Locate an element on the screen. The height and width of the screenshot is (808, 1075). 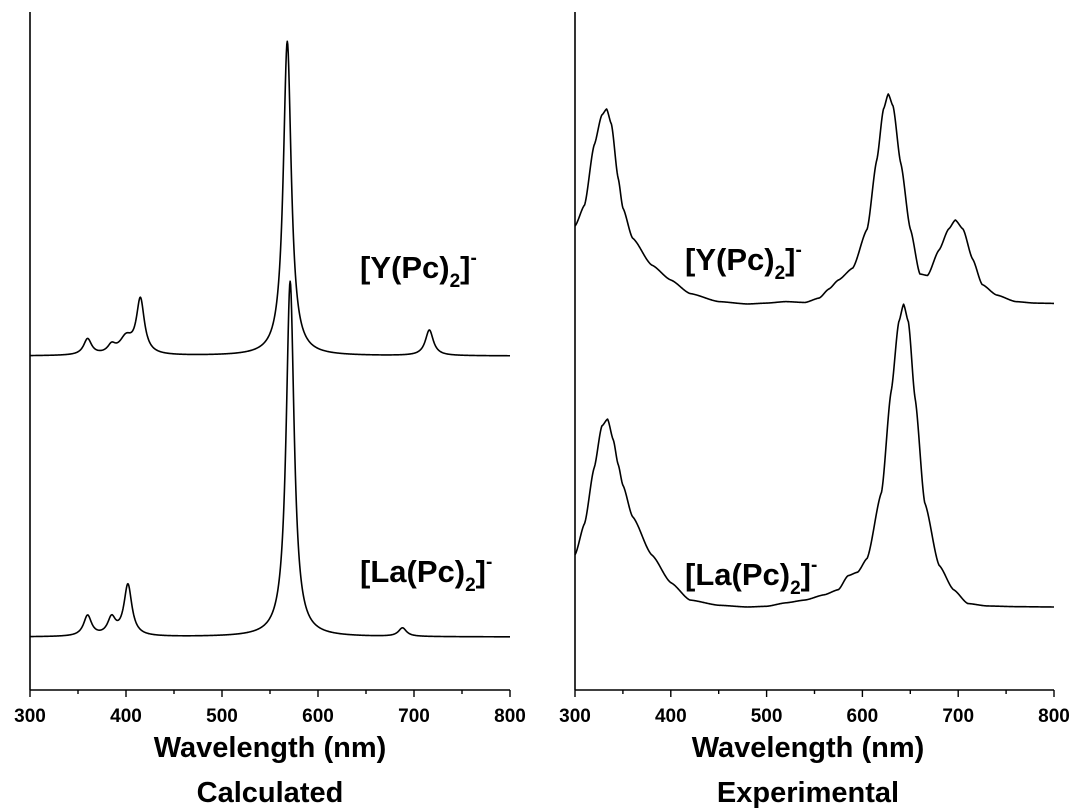
spectrum-line is located at coordinates (814, 199).